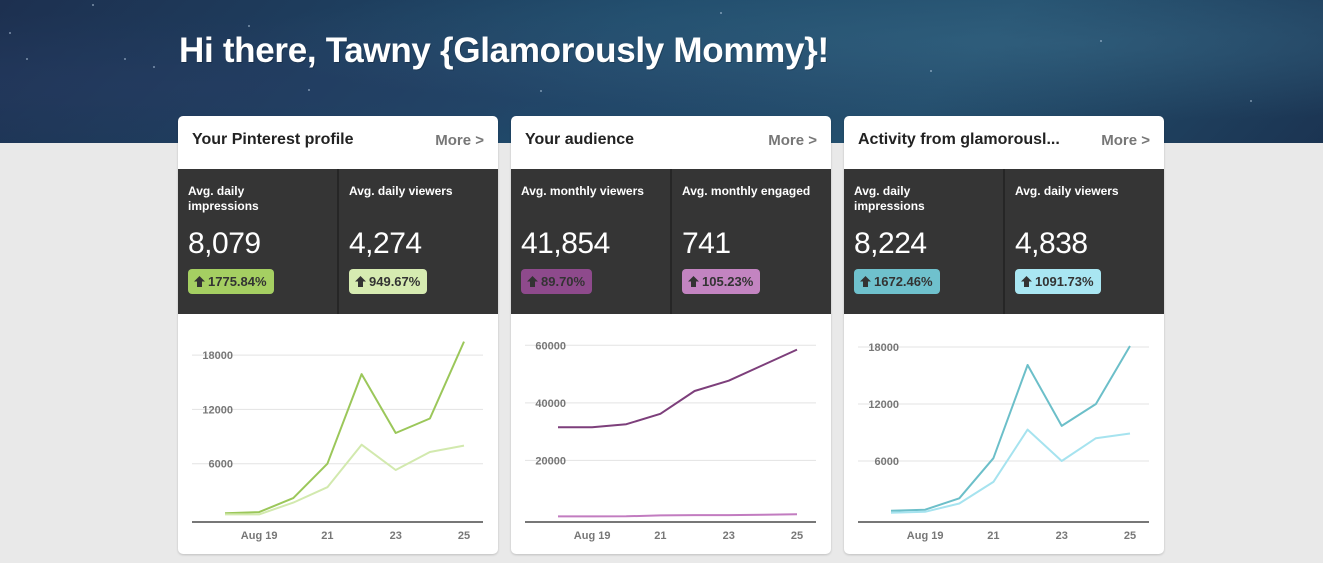  Describe the element at coordinates (504, 50) in the screenshot. I see `greeting-title: Hi there, Tawny {Glamorously Mommy}!` at that location.